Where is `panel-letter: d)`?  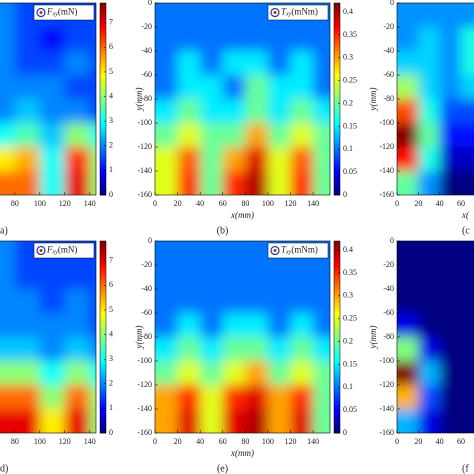 panel-letter: d) is located at coordinates (4, 468).